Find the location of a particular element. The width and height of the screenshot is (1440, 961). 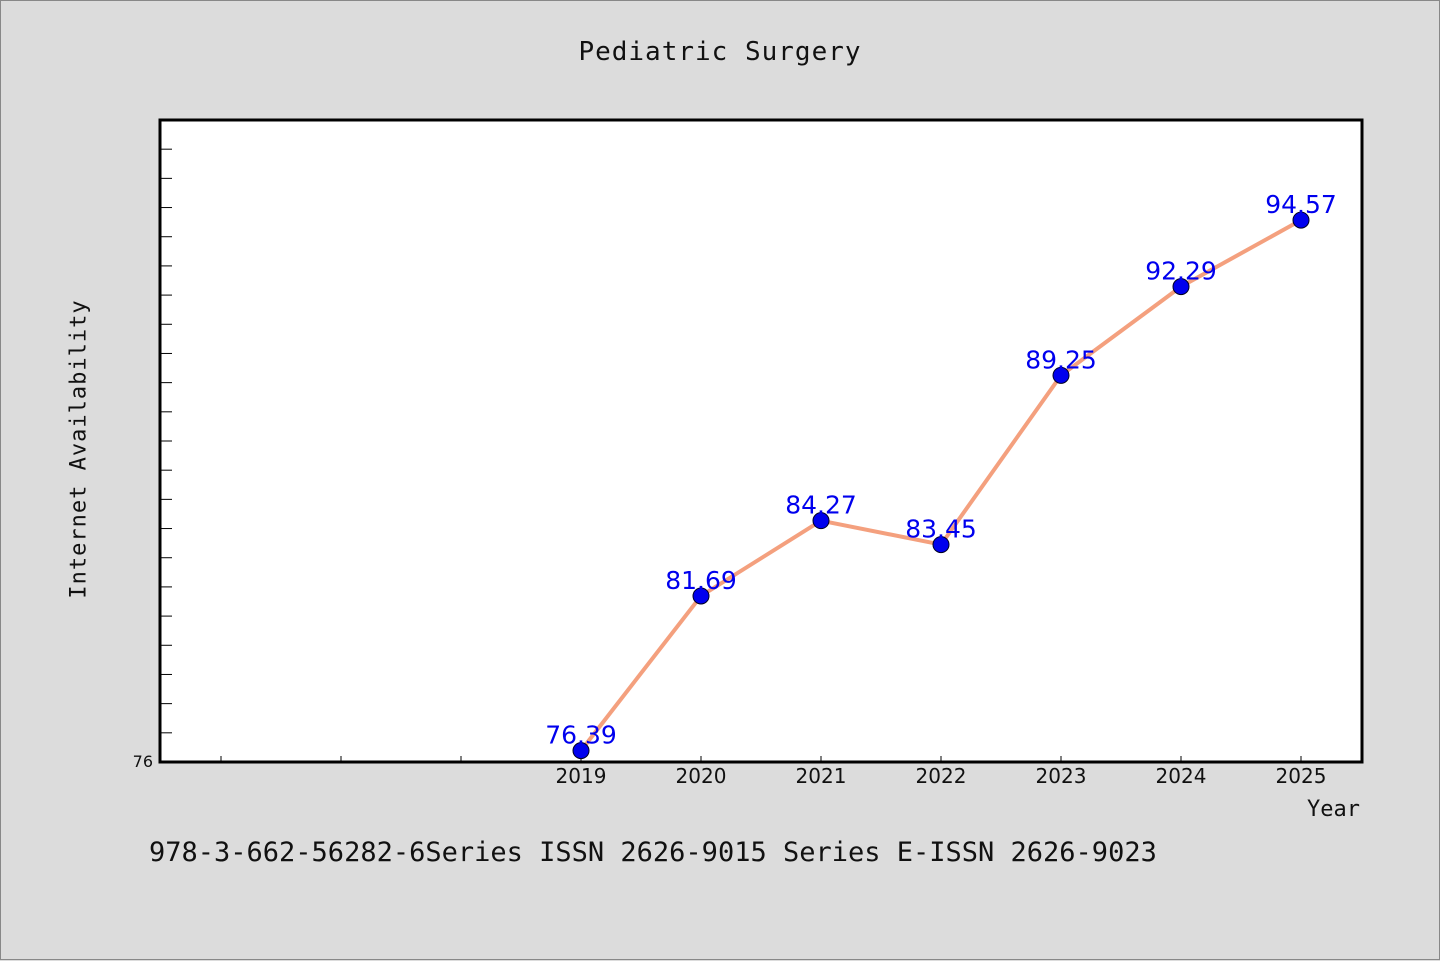

data-label: 84.27 is located at coordinates (821, 505).